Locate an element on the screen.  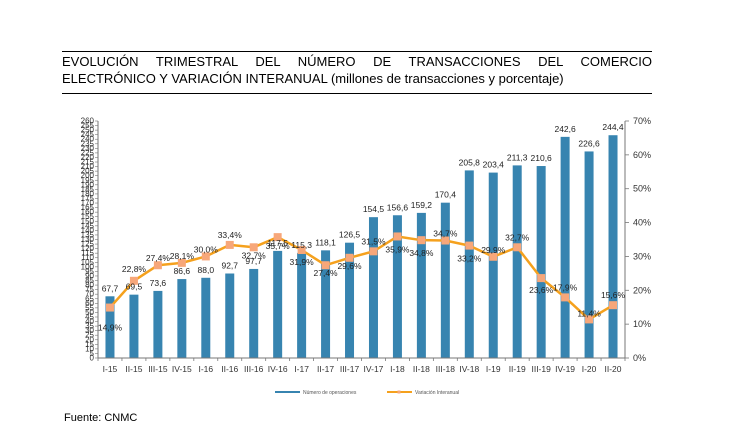
left-axis-tick-label: 160 is located at coordinates (88, 212).